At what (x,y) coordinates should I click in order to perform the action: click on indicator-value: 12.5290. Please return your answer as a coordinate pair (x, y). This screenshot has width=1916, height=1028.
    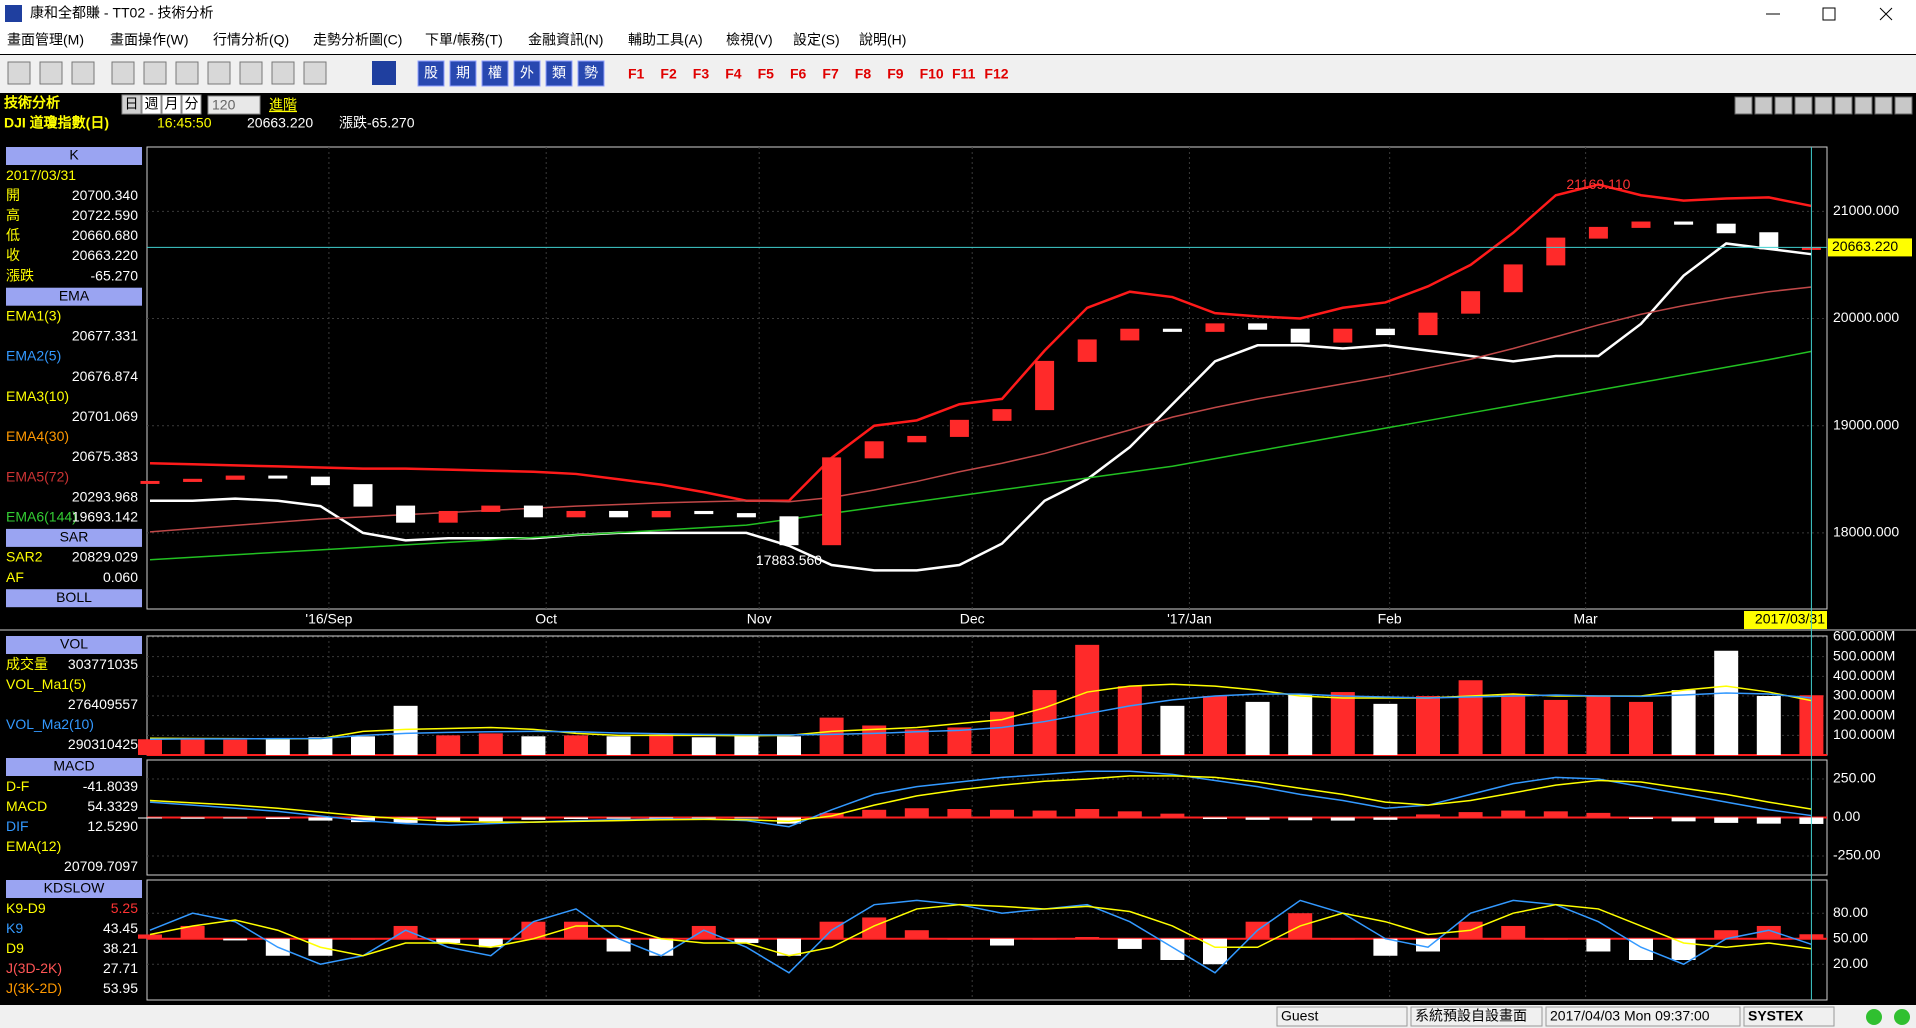
    Looking at the image, I should click on (112, 826).